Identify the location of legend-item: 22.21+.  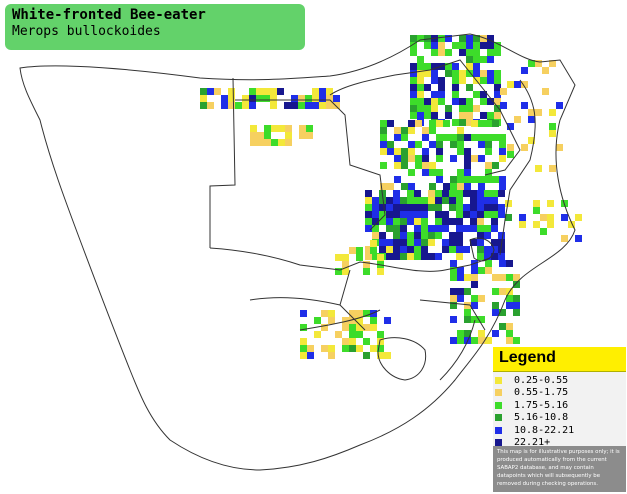
(560, 443).